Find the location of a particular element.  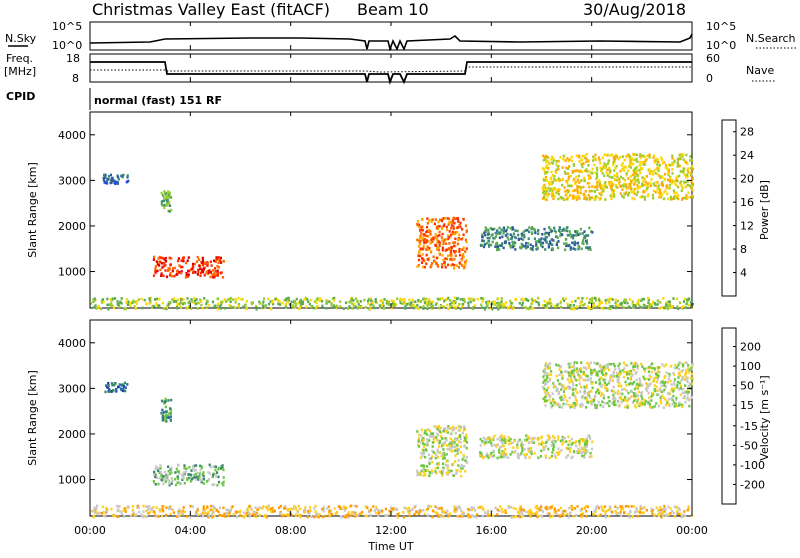

nsky-label: N.Sky is located at coordinates (21, 38).